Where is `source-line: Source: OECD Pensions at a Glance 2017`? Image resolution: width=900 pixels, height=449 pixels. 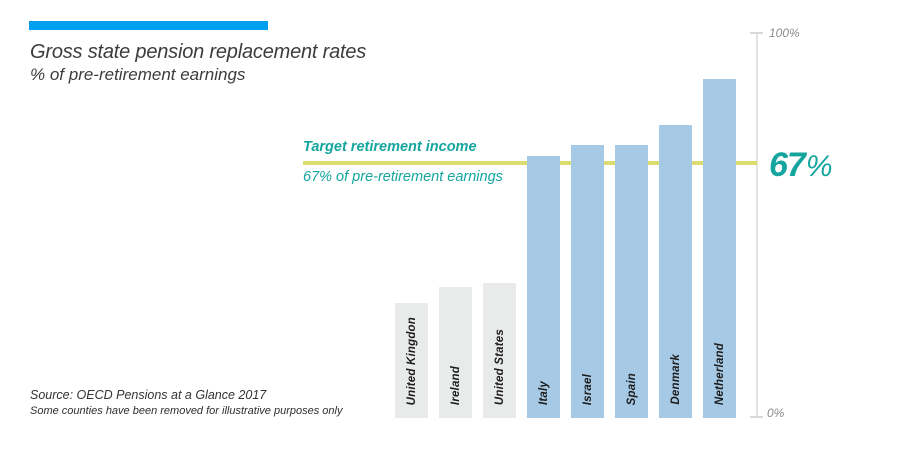 source-line: Source: OECD Pensions at a Glance 2017 is located at coordinates (148, 395).